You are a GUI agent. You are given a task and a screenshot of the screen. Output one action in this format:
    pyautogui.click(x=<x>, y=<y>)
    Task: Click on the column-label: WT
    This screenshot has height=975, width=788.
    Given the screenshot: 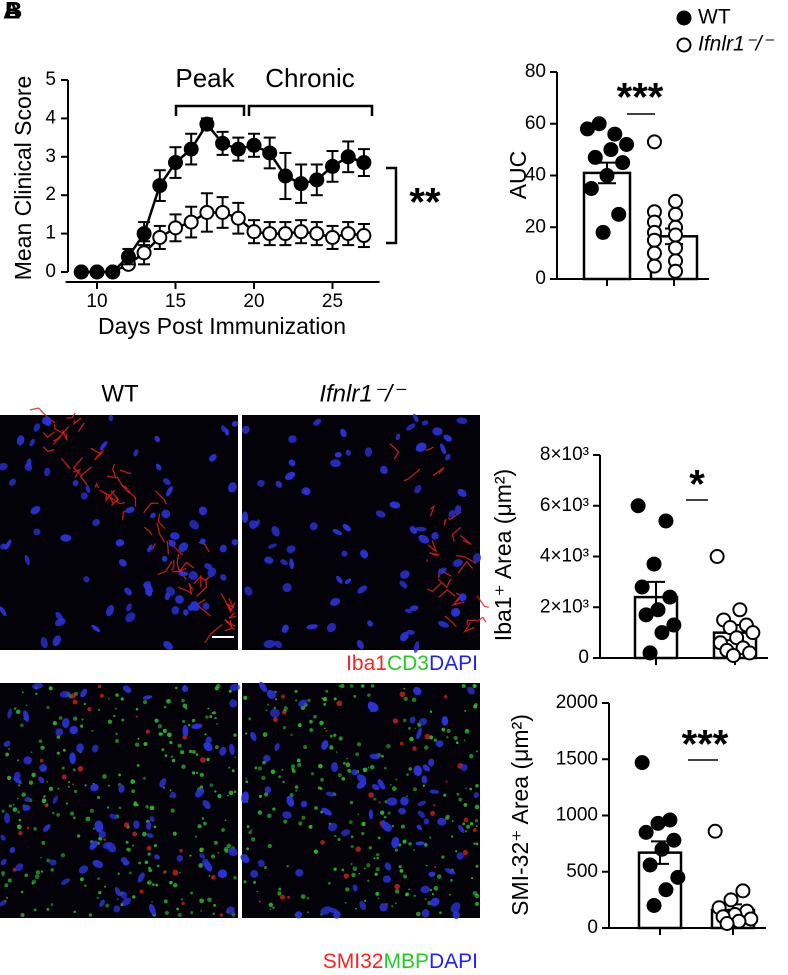 What is the action you would take?
    pyautogui.click(x=120, y=393)
    